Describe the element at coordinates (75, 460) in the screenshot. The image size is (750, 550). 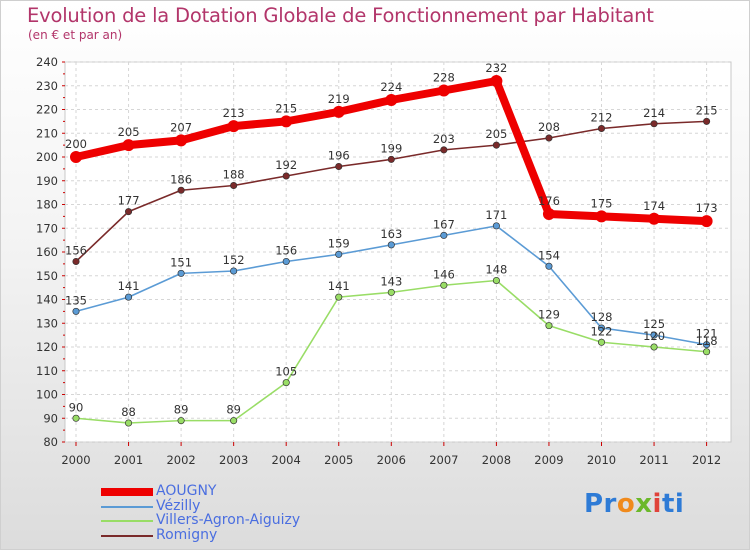
I see `x-tick-label-2000: 2000` at that location.